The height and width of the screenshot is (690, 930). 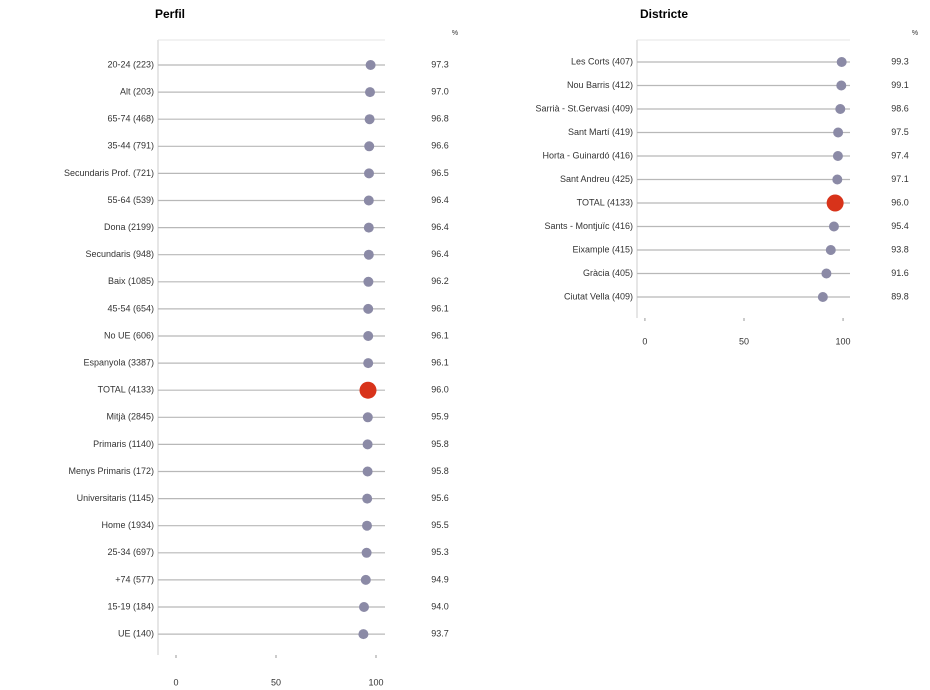 What do you see at coordinates (602, 61) in the screenshot?
I see `category-label: Les Corts (407)` at bounding box center [602, 61].